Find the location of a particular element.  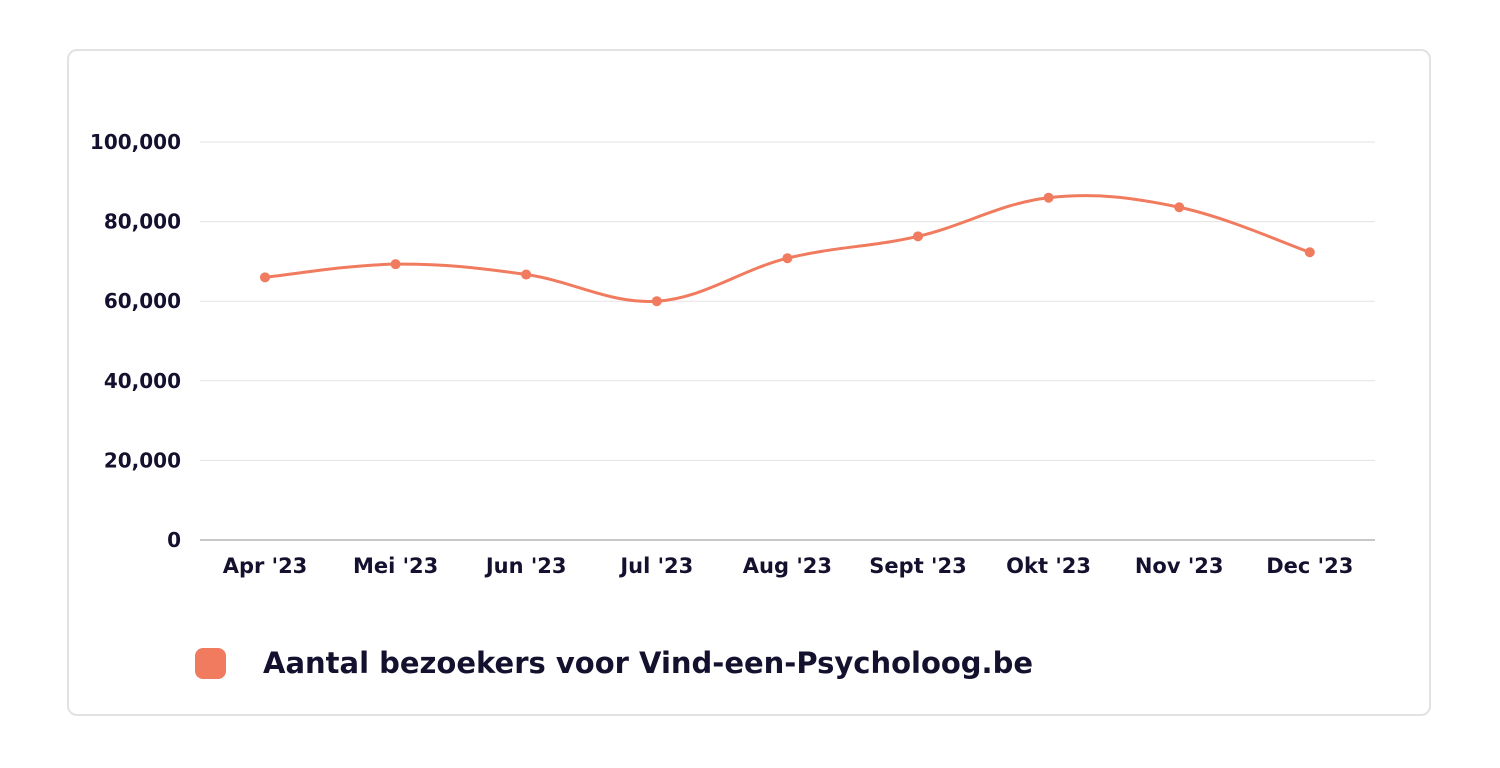

series-line is located at coordinates (787, 248).